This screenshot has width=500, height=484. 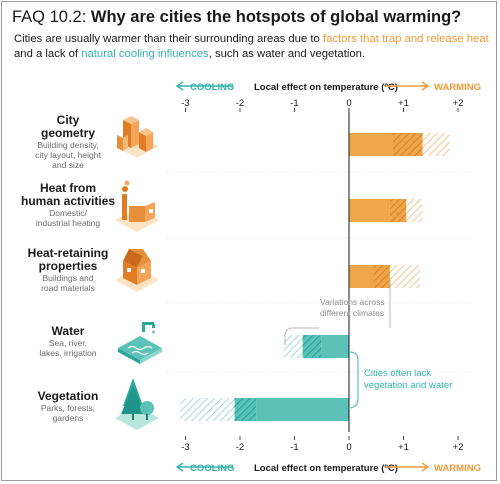 I want to click on category-description: industrial heating, so click(x=68, y=223).